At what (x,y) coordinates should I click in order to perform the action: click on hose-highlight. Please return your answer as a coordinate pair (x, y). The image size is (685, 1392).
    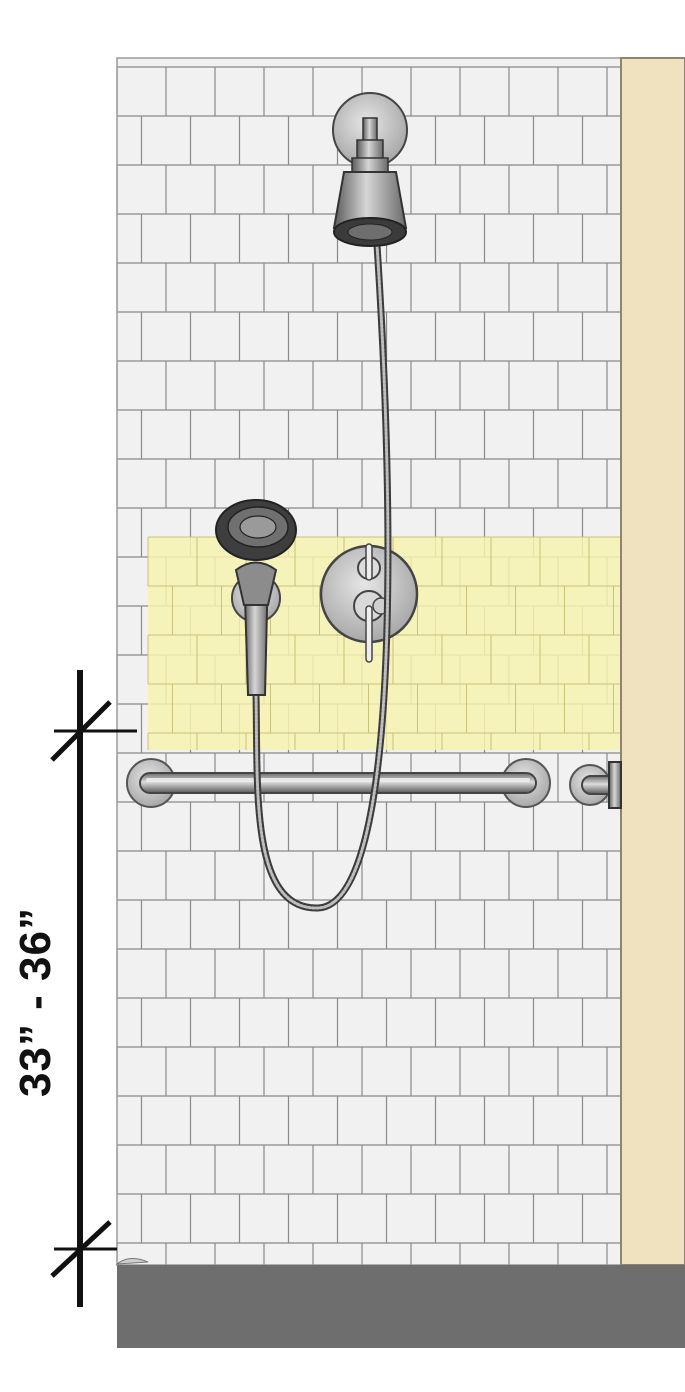
    Looking at the image, I should click on (322, 576).